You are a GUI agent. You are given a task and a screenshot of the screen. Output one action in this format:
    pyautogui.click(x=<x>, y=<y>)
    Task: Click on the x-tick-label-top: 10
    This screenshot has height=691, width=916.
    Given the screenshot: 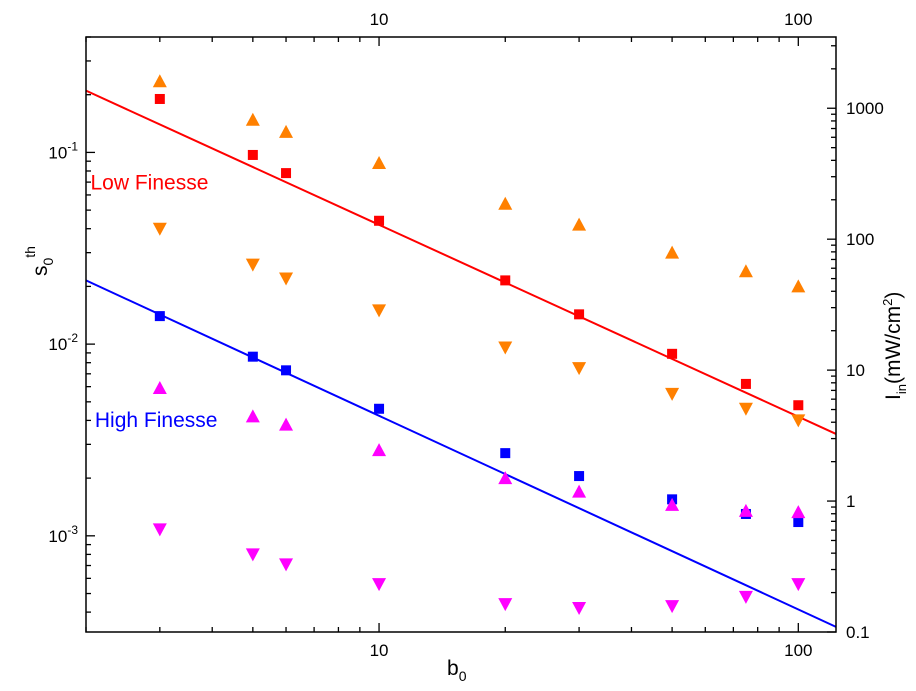 What is the action you would take?
    pyautogui.click(x=379, y=19)
    